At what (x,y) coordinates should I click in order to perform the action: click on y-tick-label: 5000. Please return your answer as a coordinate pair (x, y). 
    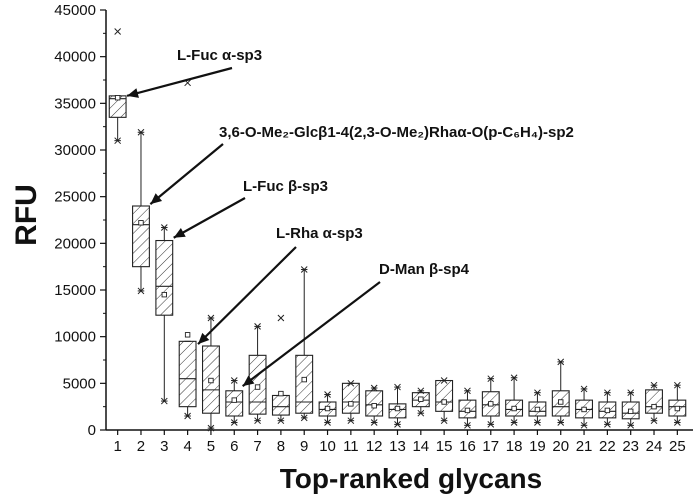
    Looking at the image, I should click on (79, 383).